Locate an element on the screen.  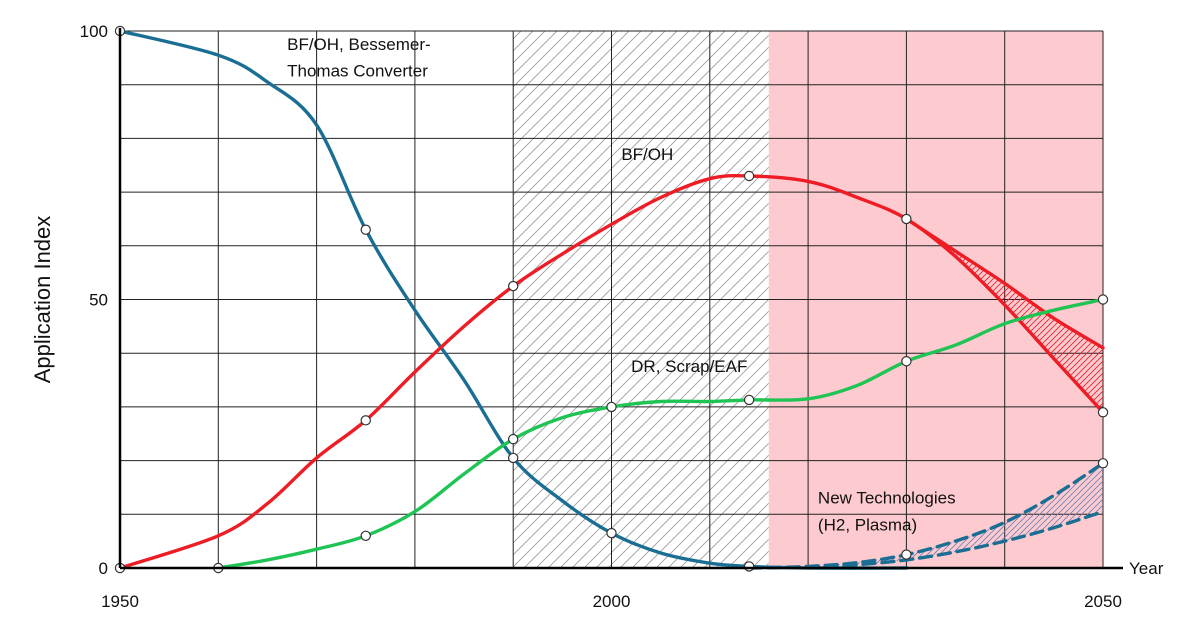
series-annotation: BF/OH, Bessemer- is located at coordinates (359, 44).